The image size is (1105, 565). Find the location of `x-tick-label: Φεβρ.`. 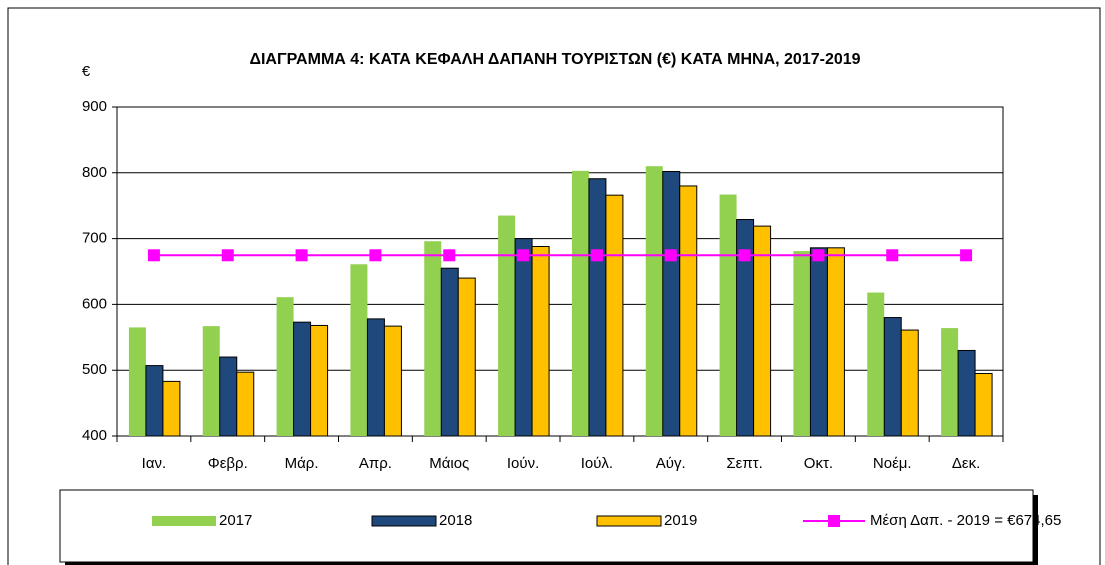

x-tick-label: Φεβρ. is located at coordinates (228, 463).